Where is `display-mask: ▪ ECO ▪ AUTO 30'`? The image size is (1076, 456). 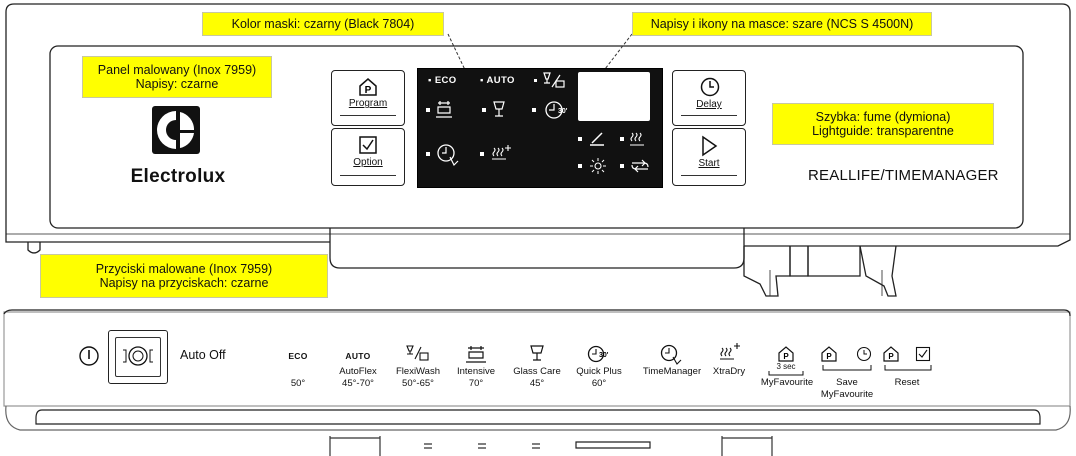
display-mask: ▪ ECO ▪ AUTO 30' is located at coordinates (540, 128).